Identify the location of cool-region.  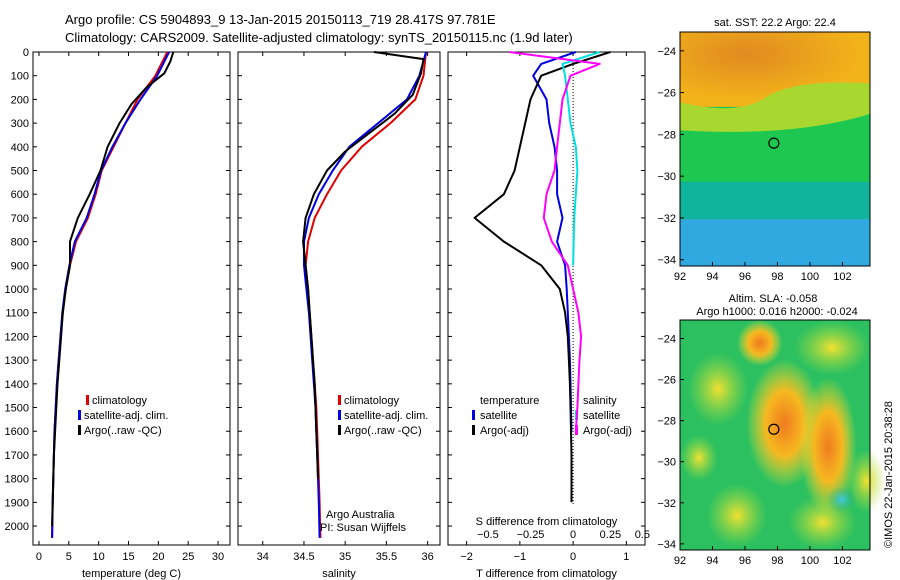
(775, 200).